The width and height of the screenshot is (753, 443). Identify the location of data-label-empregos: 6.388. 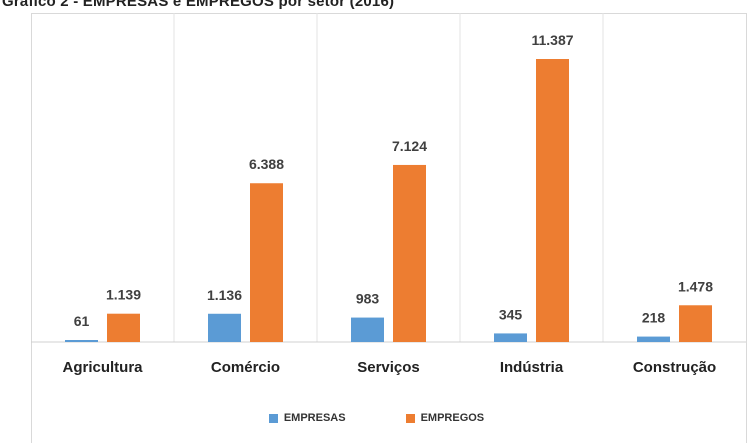
(266, 164).